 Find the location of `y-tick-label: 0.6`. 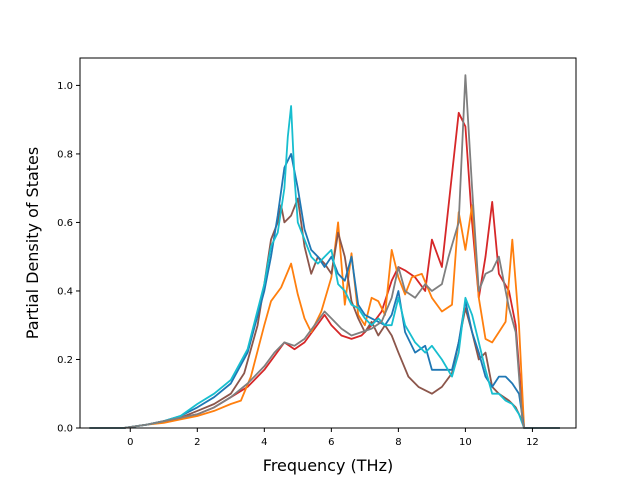

y-tick-label: 0.6 is located at coordinates (65, 223).